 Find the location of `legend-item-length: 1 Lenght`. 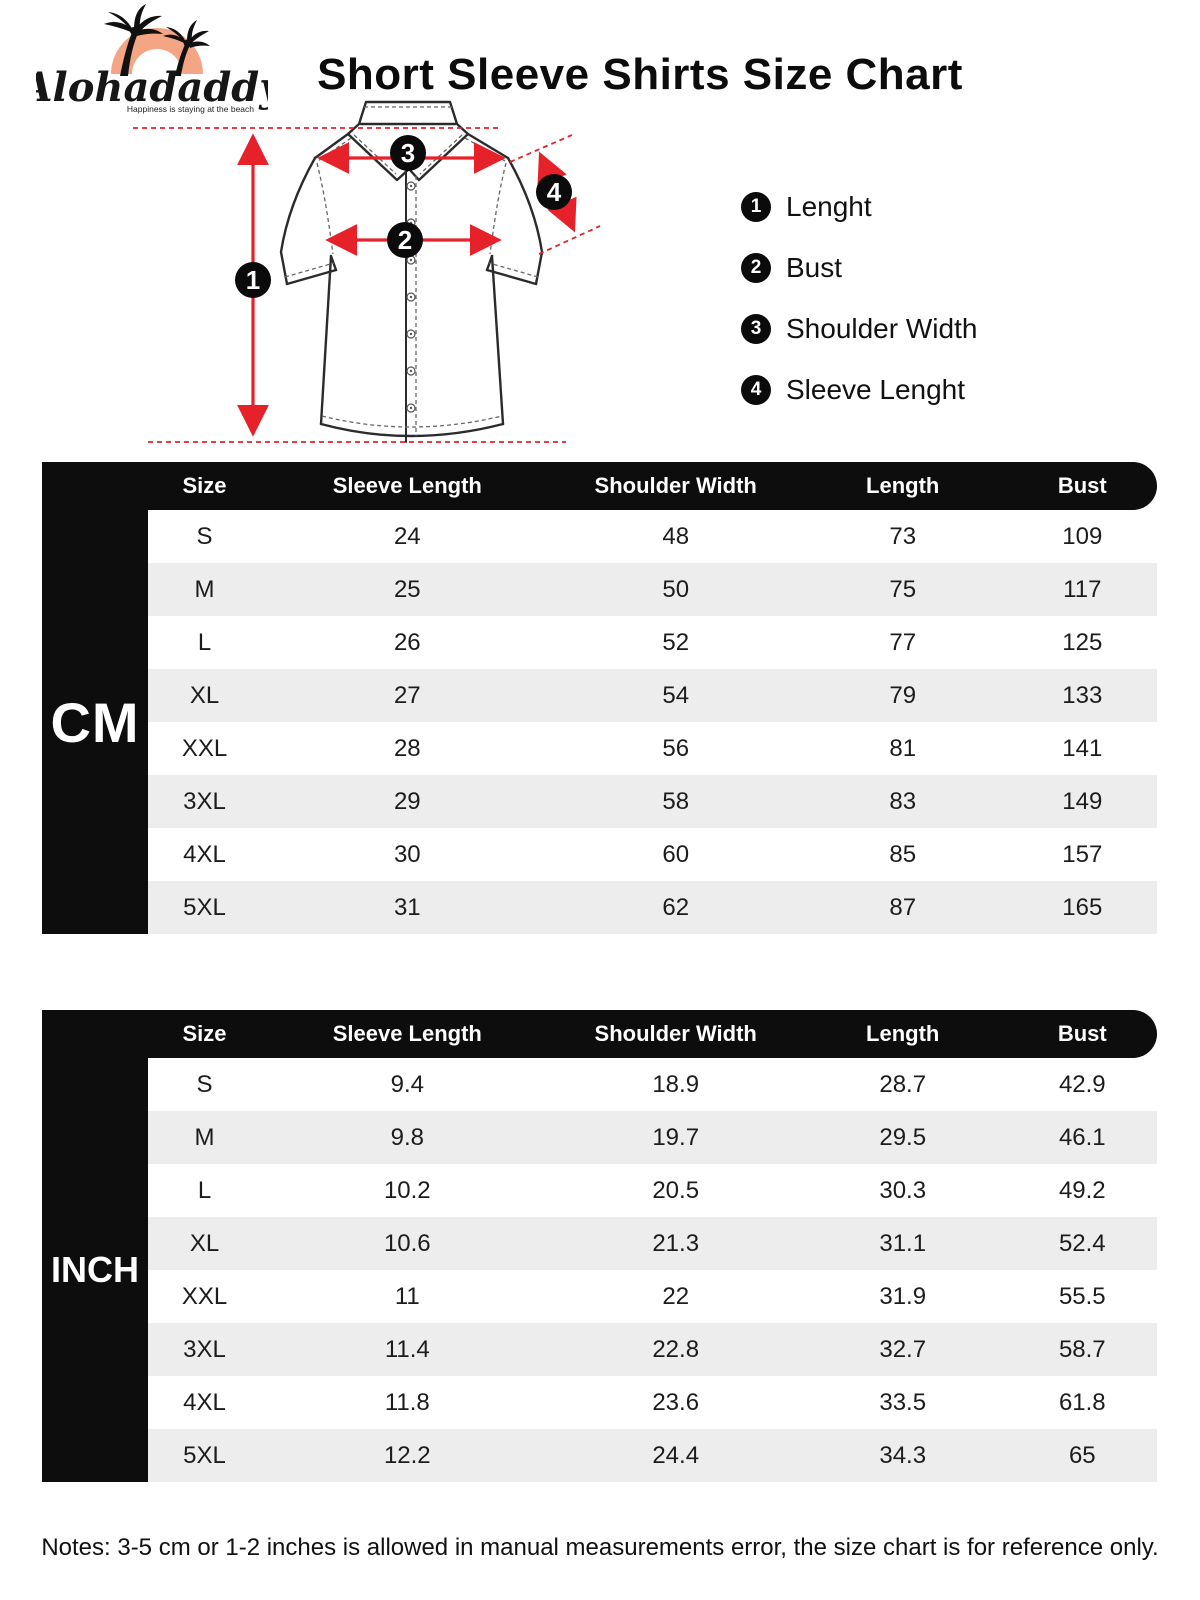

legend-item-length: 1 Lenght is located at coordinates (859, 206).